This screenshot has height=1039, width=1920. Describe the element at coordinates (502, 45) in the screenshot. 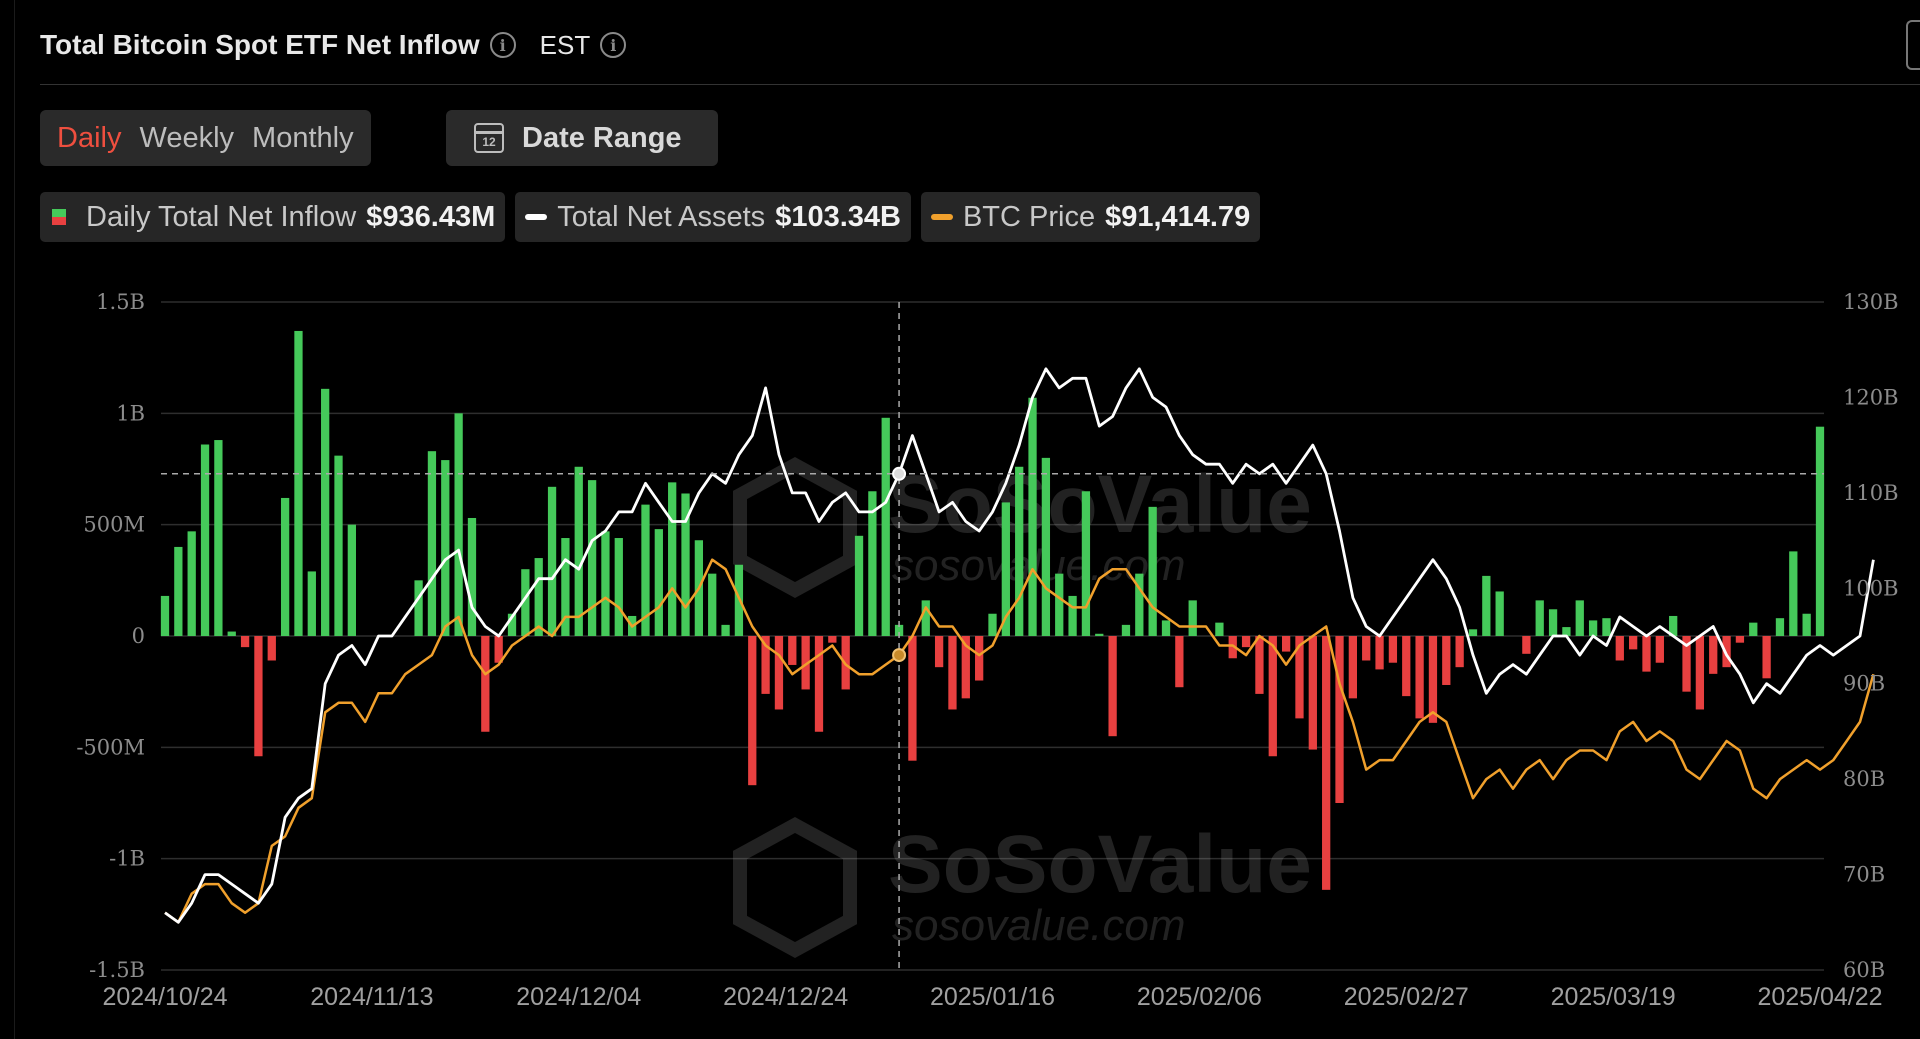

I see `info-icon: i` at that location.